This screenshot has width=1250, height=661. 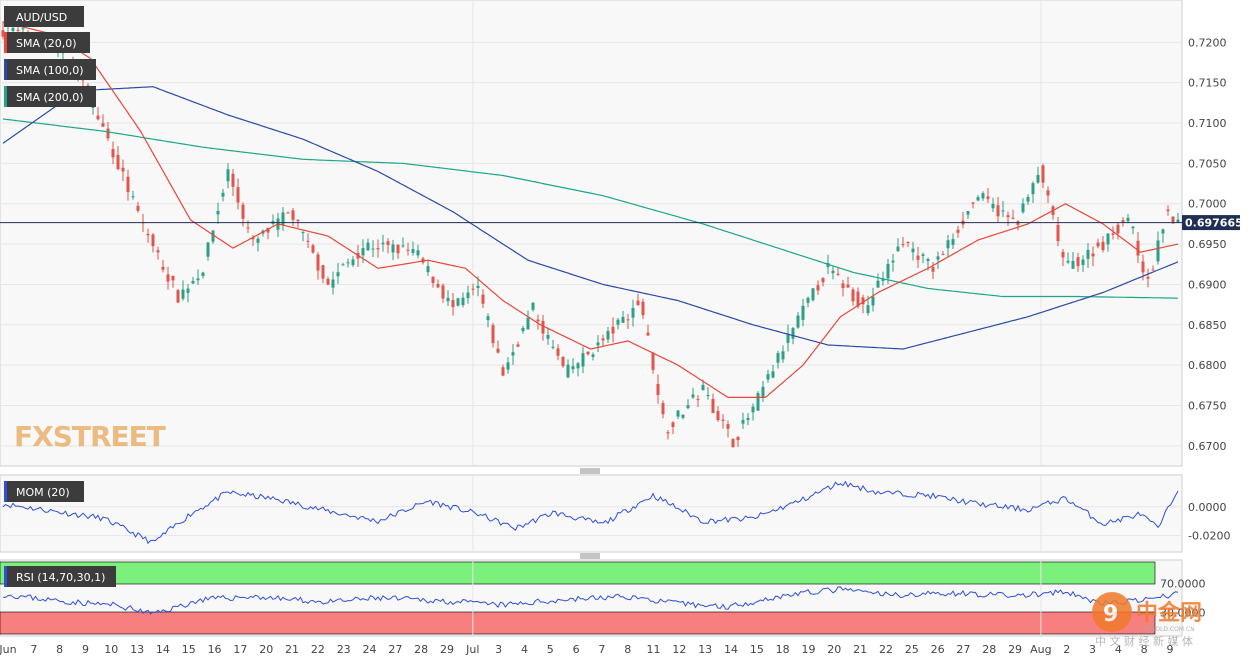 I want to click on legend-aud-usd: AUD/USD, so click(x=44, y=16).